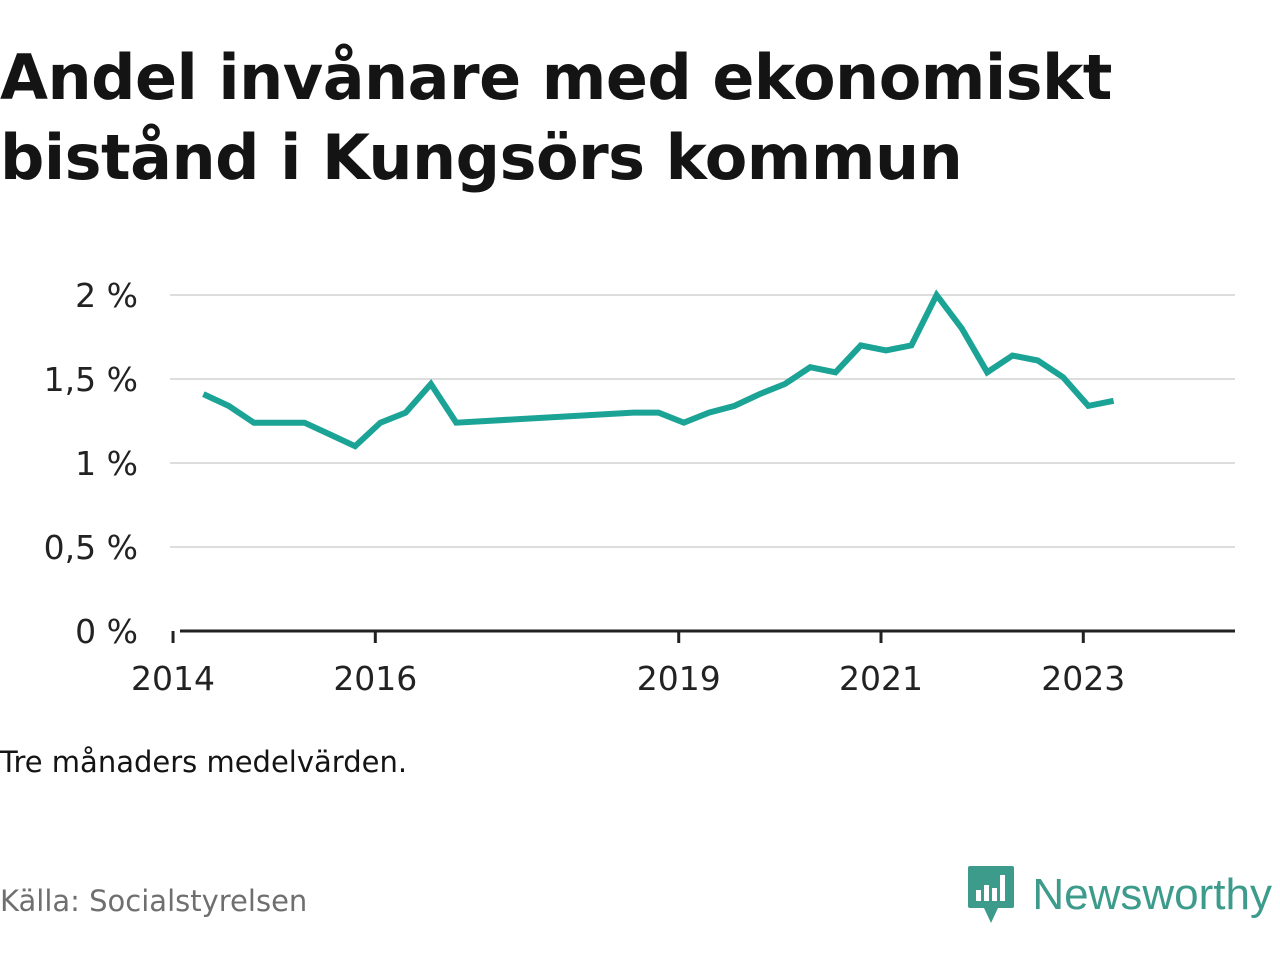 This screenshot has width=1280, height=960. What do you see at coordinates (106, 295) in the screenshot?
I see `y-tick-label: 2 %` at bounding box center [106, 295].